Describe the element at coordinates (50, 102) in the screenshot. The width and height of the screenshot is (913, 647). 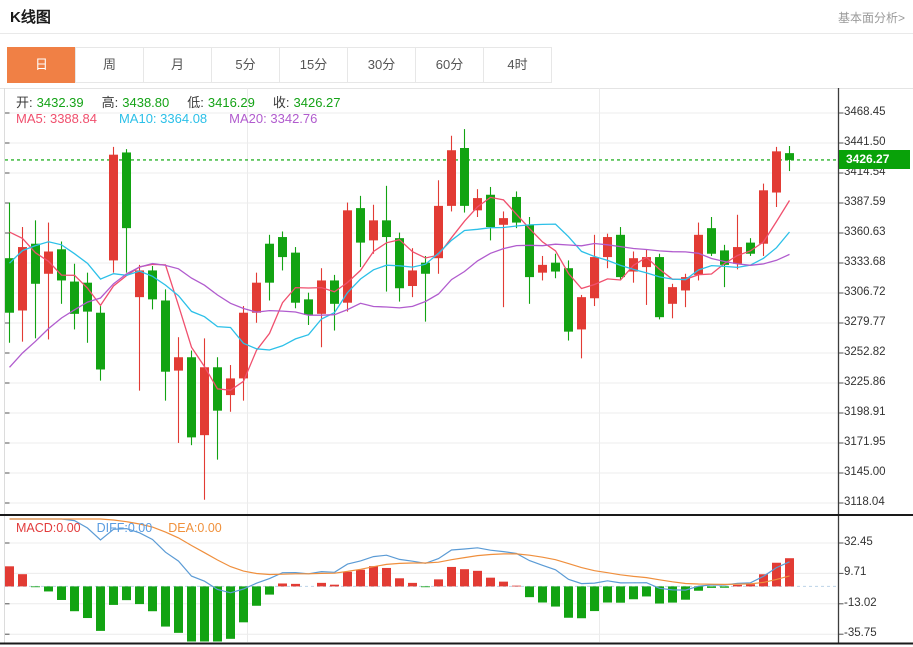
I see `open-readout: 开: 3432.39` at that location.